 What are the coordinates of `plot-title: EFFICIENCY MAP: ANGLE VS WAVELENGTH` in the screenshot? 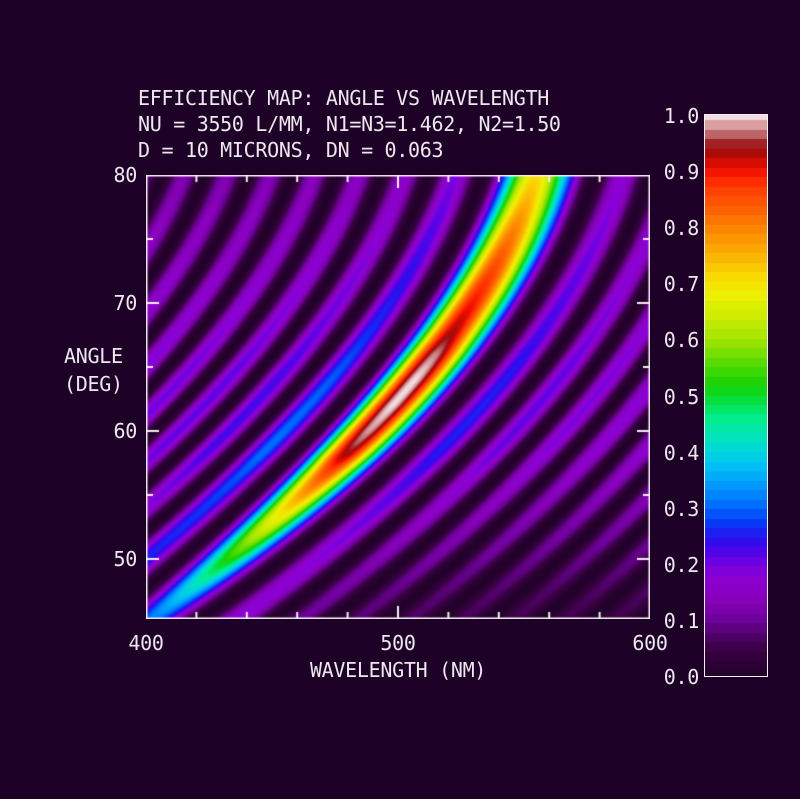 It's located at (343, 98).